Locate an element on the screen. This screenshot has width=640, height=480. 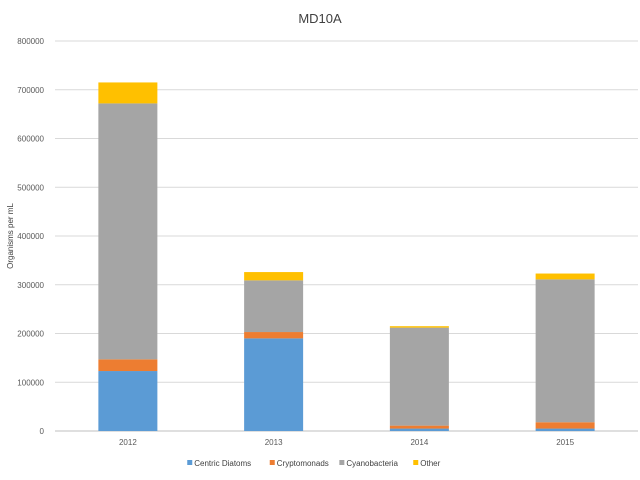
y-tick-label: 0 is located at coordinates (42, 431).